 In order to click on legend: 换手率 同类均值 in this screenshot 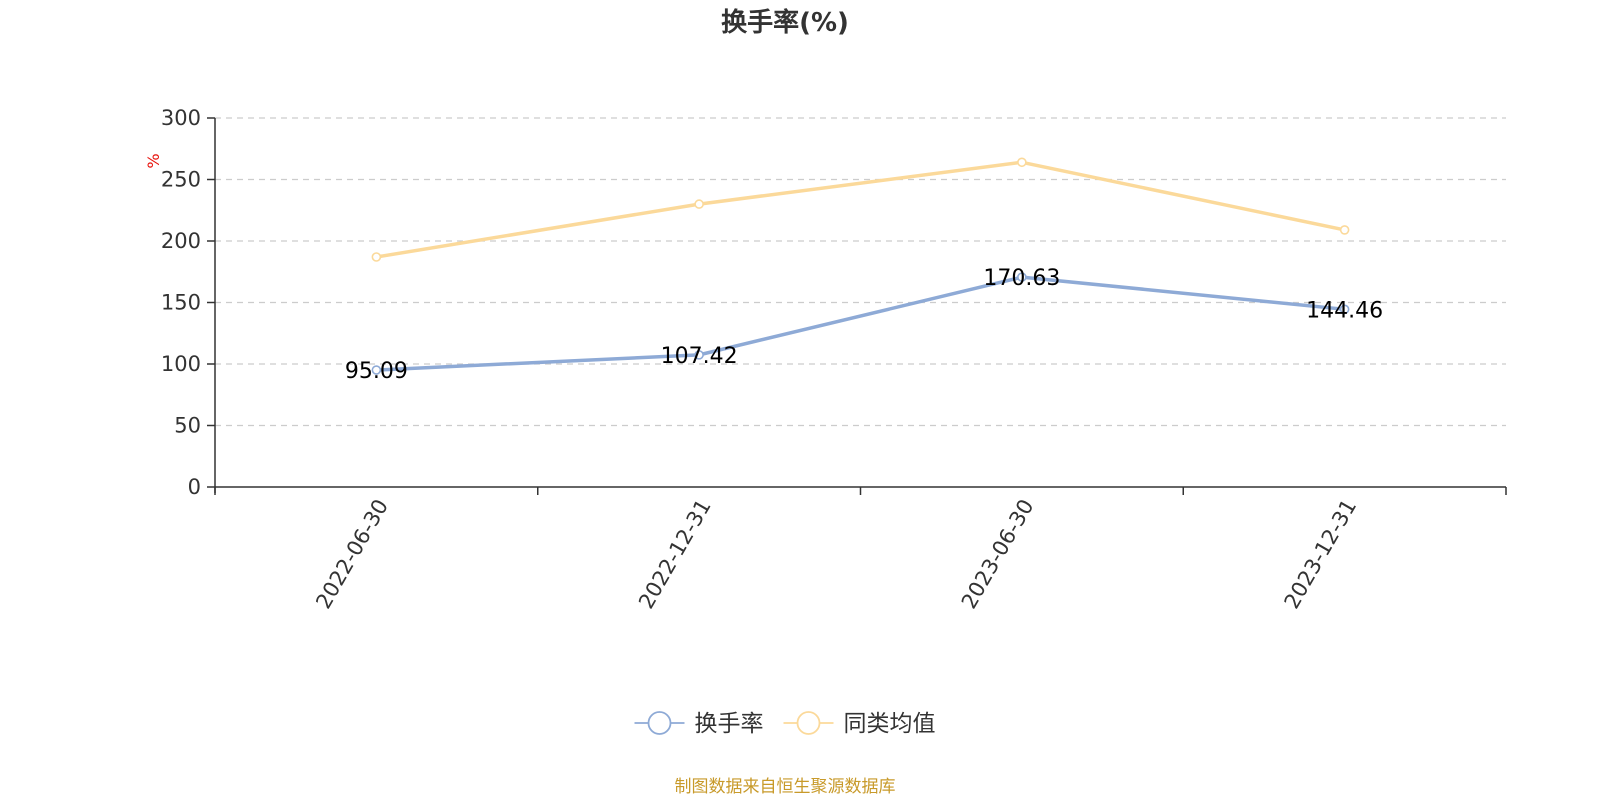, I will do `click(785, 724)`.